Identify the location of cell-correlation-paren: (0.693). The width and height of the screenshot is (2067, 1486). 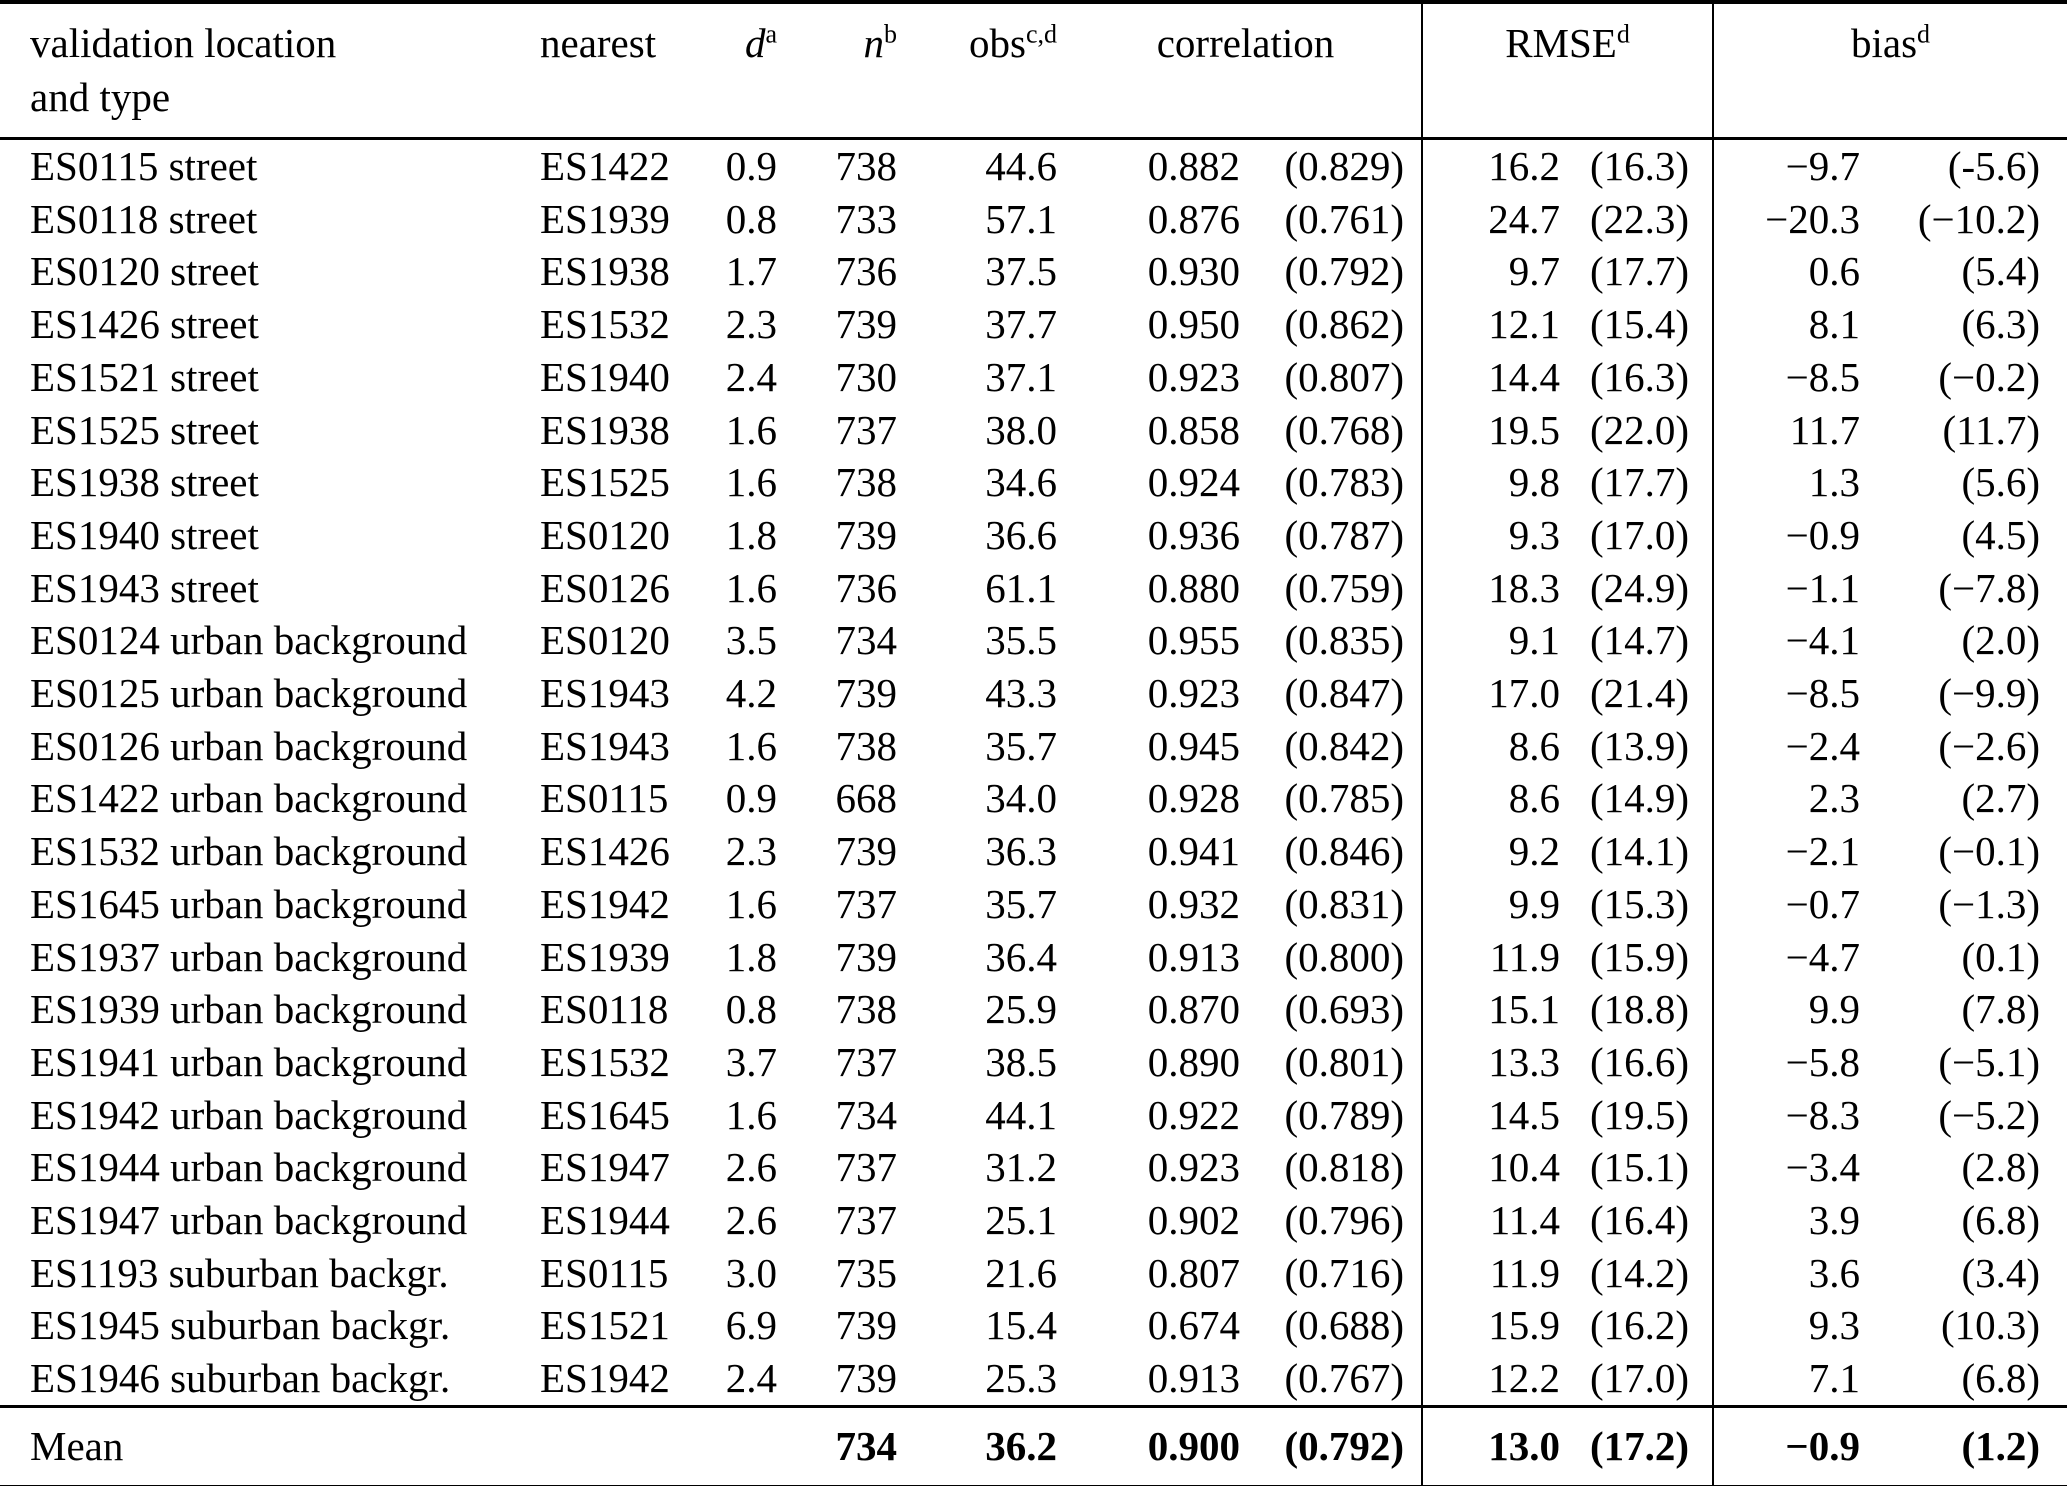
(1344, 1009).